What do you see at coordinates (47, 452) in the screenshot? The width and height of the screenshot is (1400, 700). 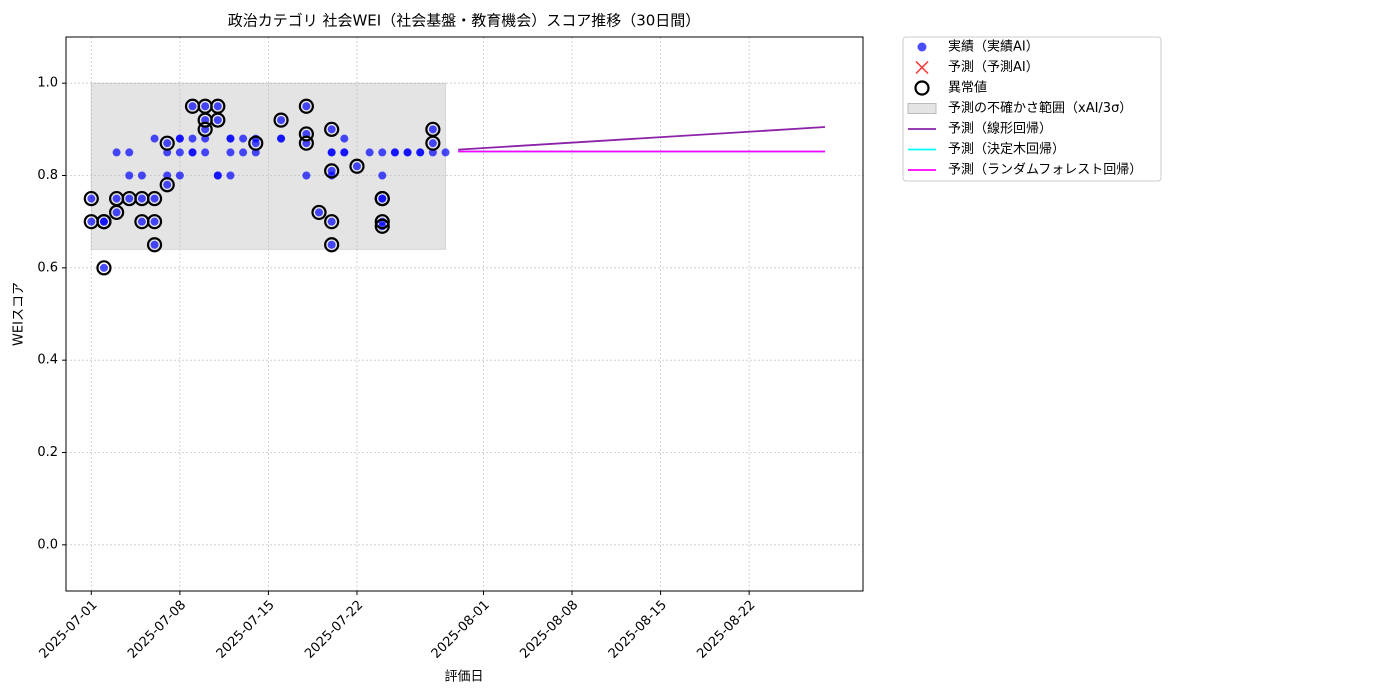 I see `y-tick-label: 0.2` at bounding box center [47, 452].